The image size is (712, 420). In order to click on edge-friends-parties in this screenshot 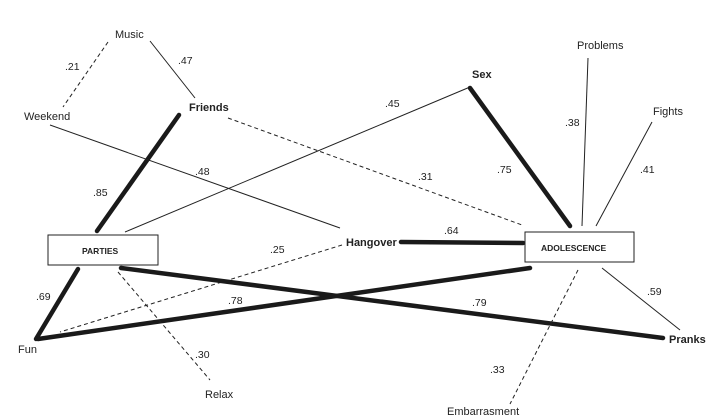, I will do `click(138, 173)`.